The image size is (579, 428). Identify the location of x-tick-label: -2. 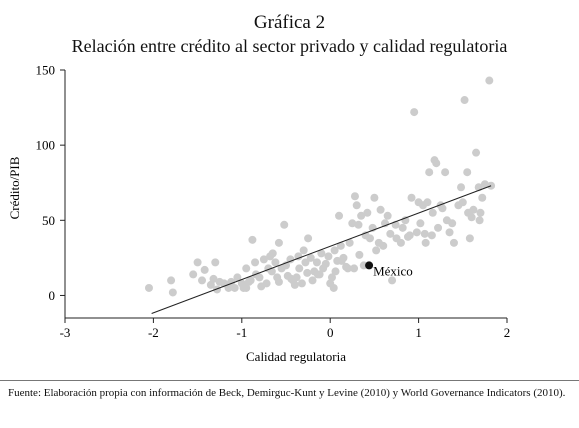
(153, 332).